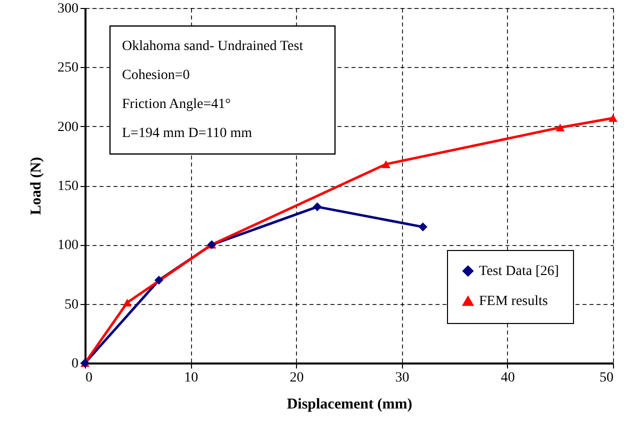 Image resolution: width=637 pixels, height=430 pixels. What do you see at coordinates (191, 378) in the screenshot?
I see `x-tick-label: 10` at bounding box center [191, 378].